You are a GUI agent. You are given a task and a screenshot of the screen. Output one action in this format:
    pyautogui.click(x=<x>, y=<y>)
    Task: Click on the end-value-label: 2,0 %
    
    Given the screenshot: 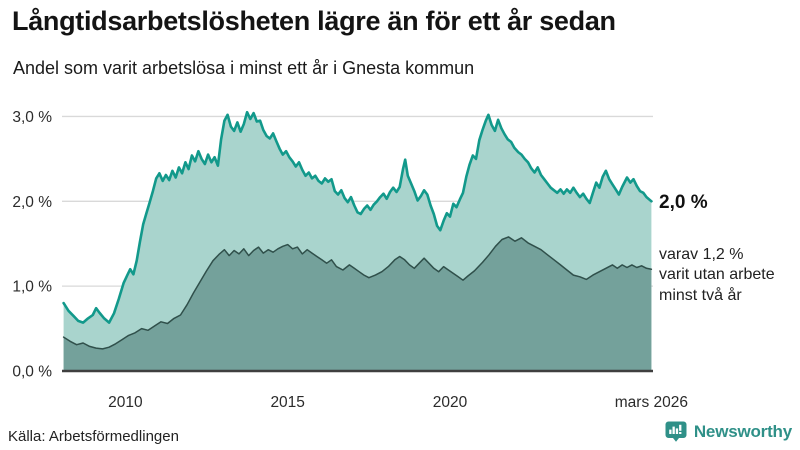 What is the action you would take?
    pyautogui.click(x=683, y=202)
    